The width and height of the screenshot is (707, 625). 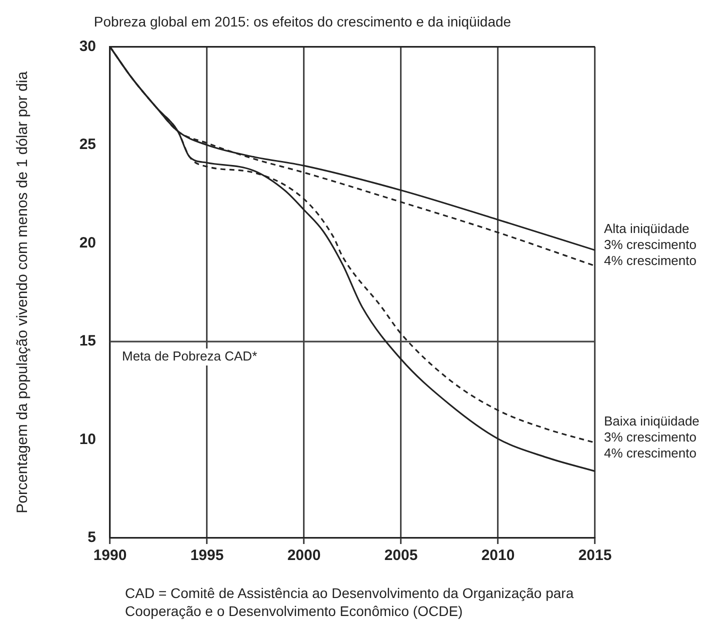 I want to click on x-tick-label: 1990, so click(x=110, y=555).